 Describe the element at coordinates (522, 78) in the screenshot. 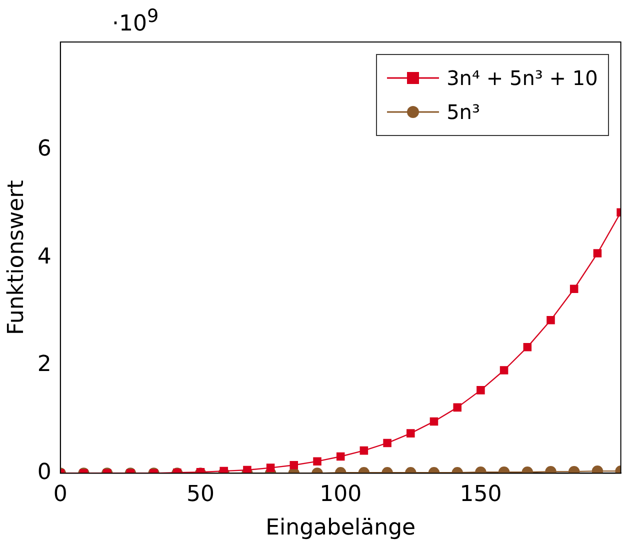

I see `legend-label: 3n⁴ + 5n³ + 10` at that location.